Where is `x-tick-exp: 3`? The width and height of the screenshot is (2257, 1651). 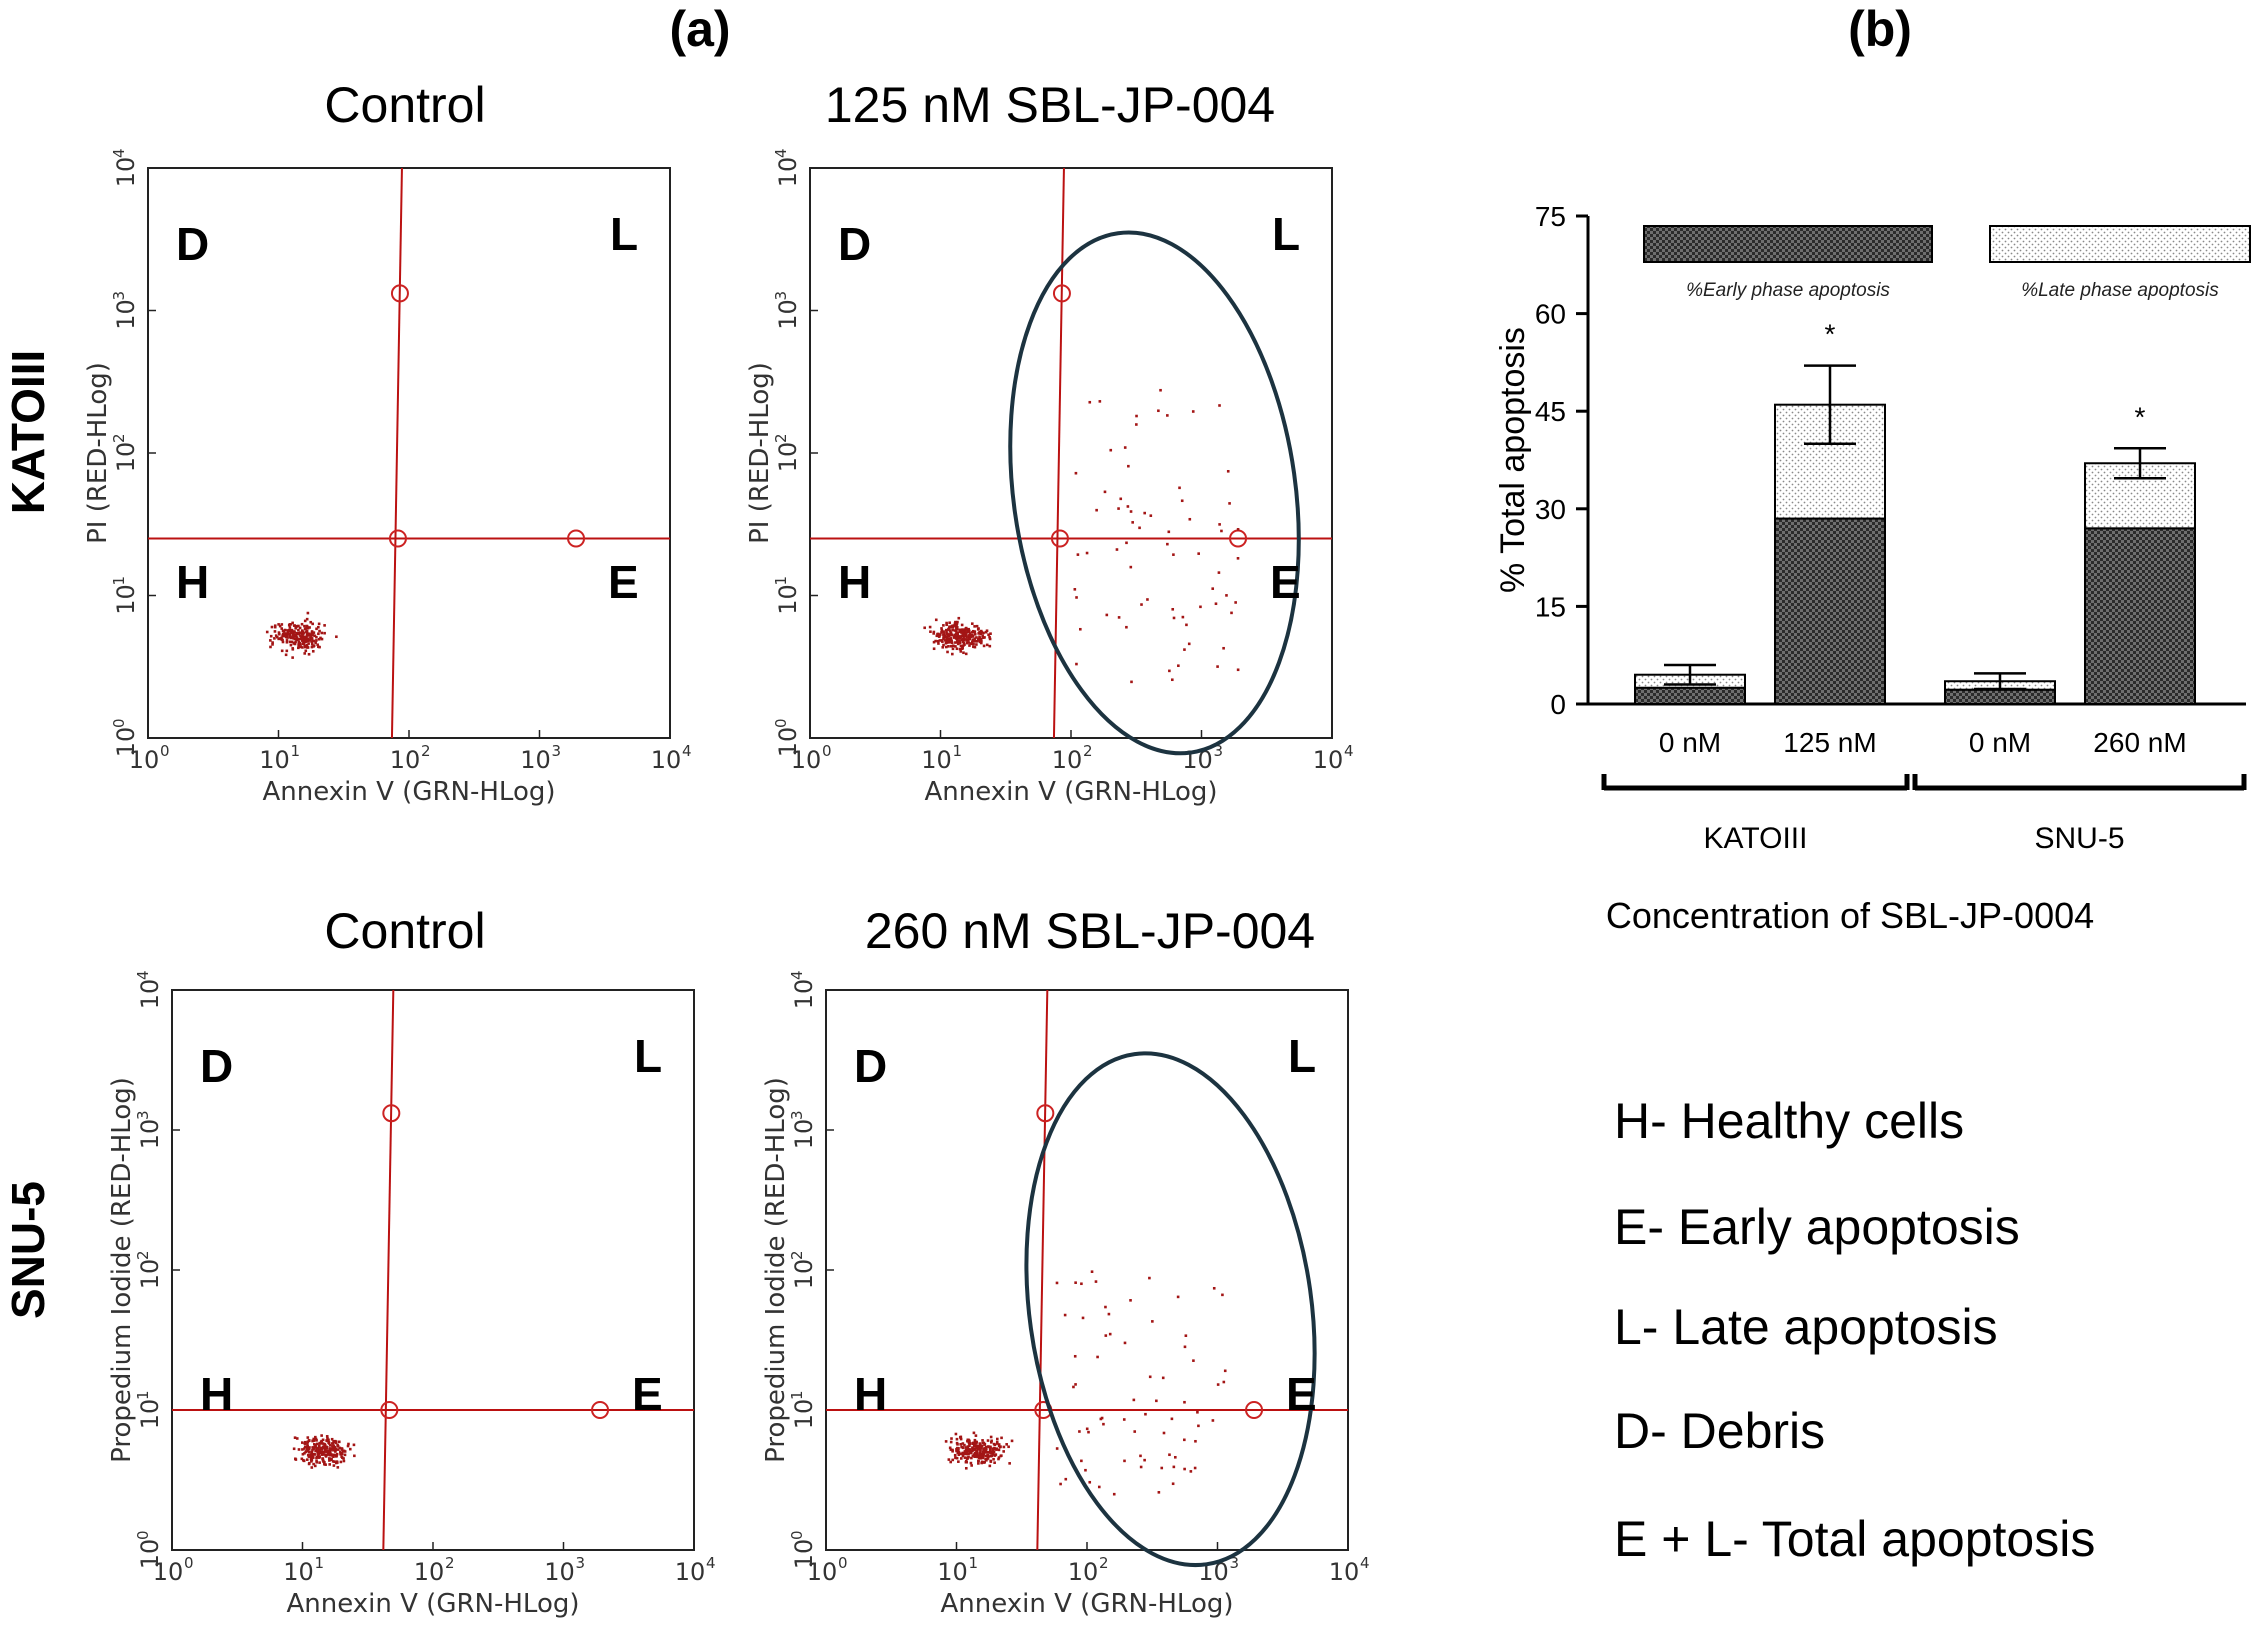 x-tick-exp: 3 is located at coordinates (1219, 751).